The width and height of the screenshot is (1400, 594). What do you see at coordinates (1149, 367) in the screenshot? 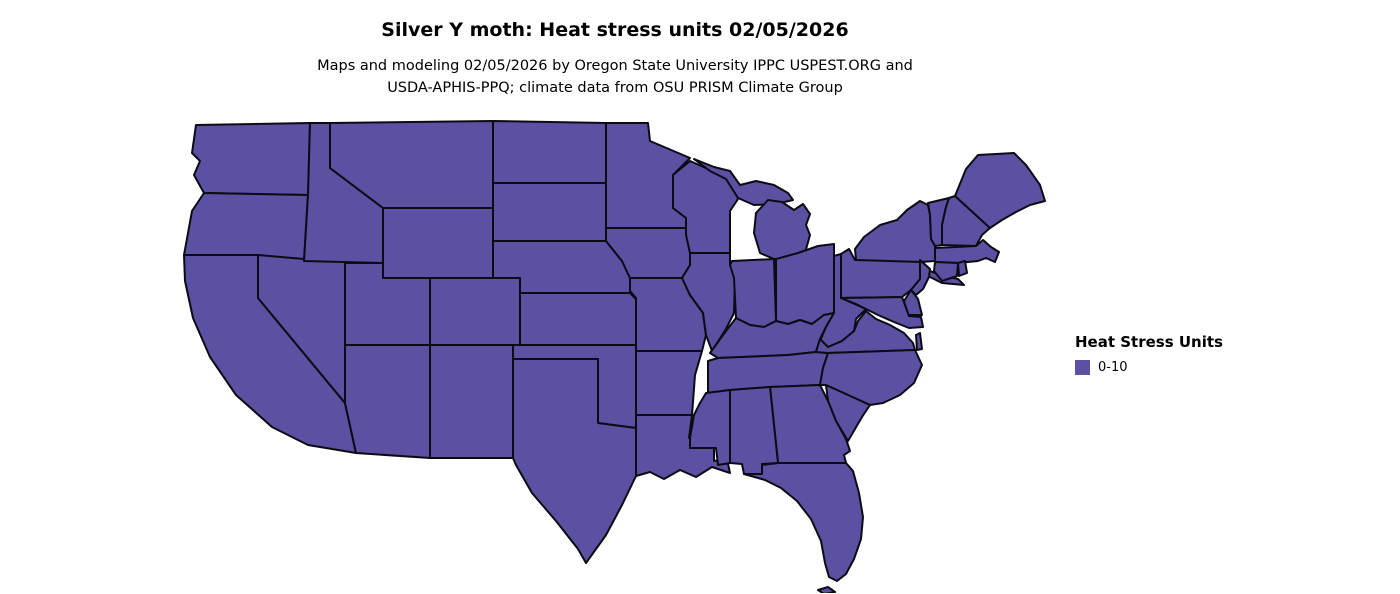
I see `legend-item: 0-10` at bounding box center [1149, 367].